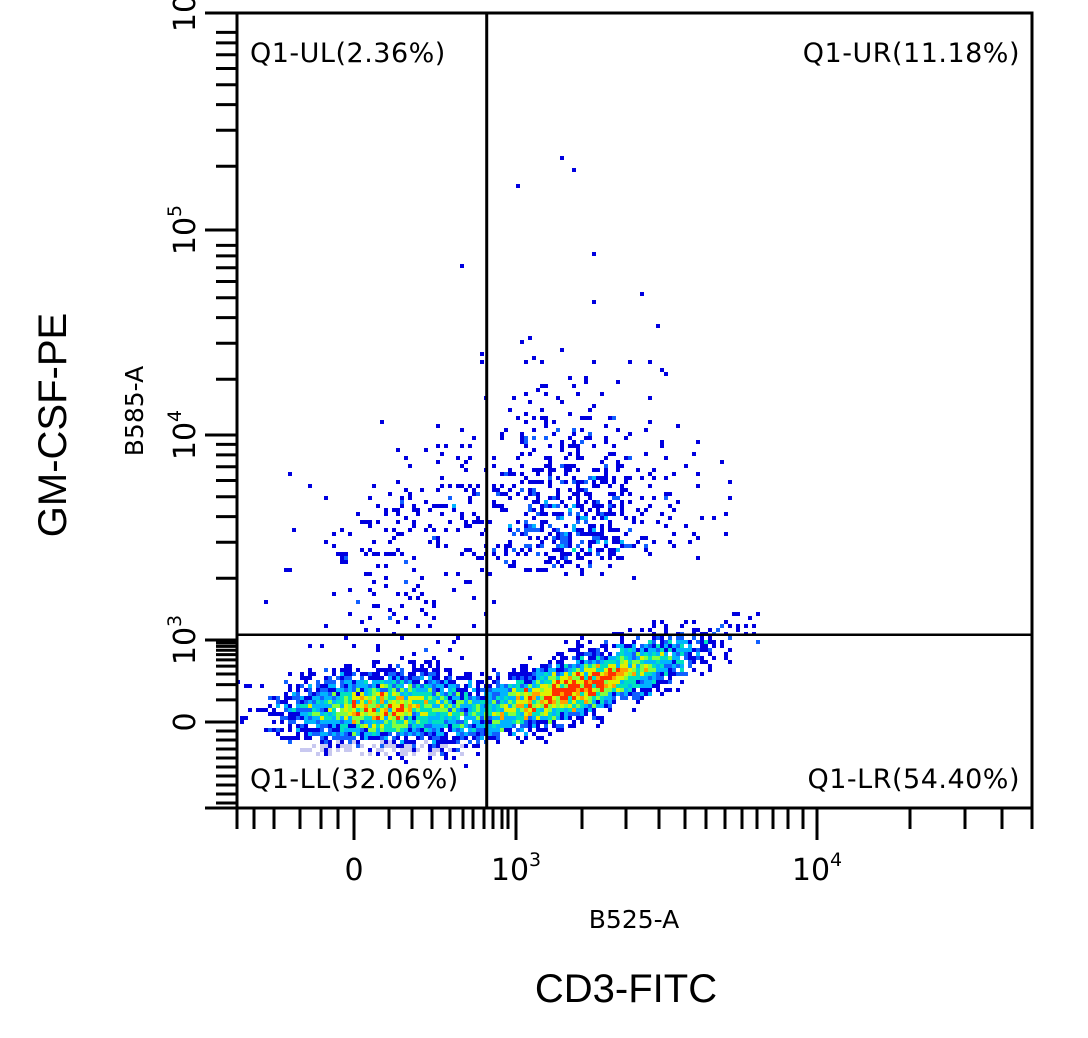 Image resolution: width=1088 pixels, height=1038 pixels. I want to click on y-tick-label-group: 105, so click(183, 230).